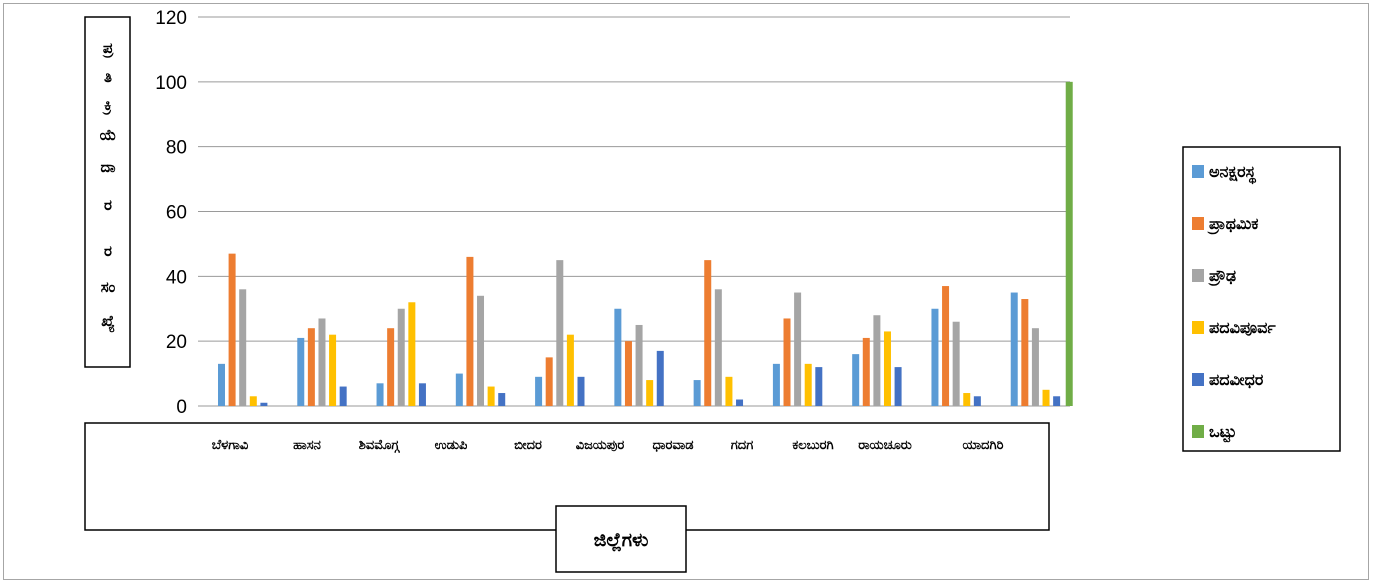  Describe the element at coordinates (380, 445) in the screenshot. I see `x-tick-label: ಶಿವಮೊಗ್ಗ` at that location.